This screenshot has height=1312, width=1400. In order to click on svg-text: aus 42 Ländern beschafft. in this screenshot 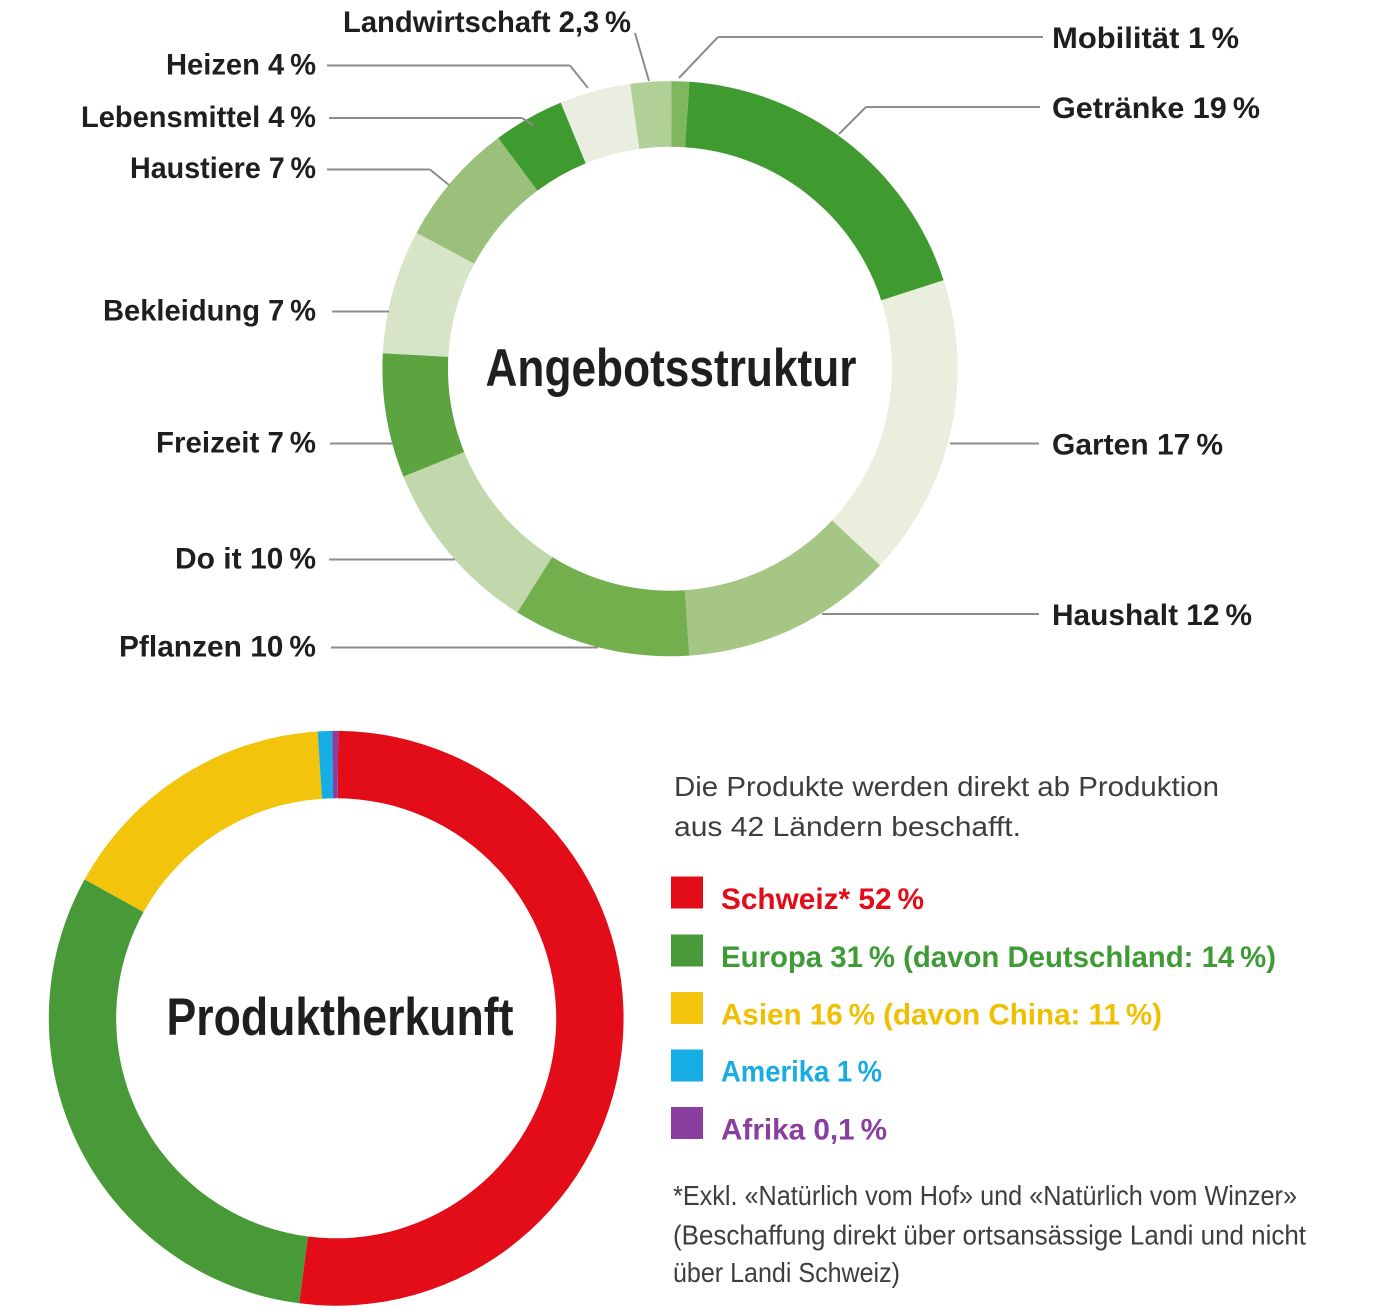, I will do `click(847, 826)`.